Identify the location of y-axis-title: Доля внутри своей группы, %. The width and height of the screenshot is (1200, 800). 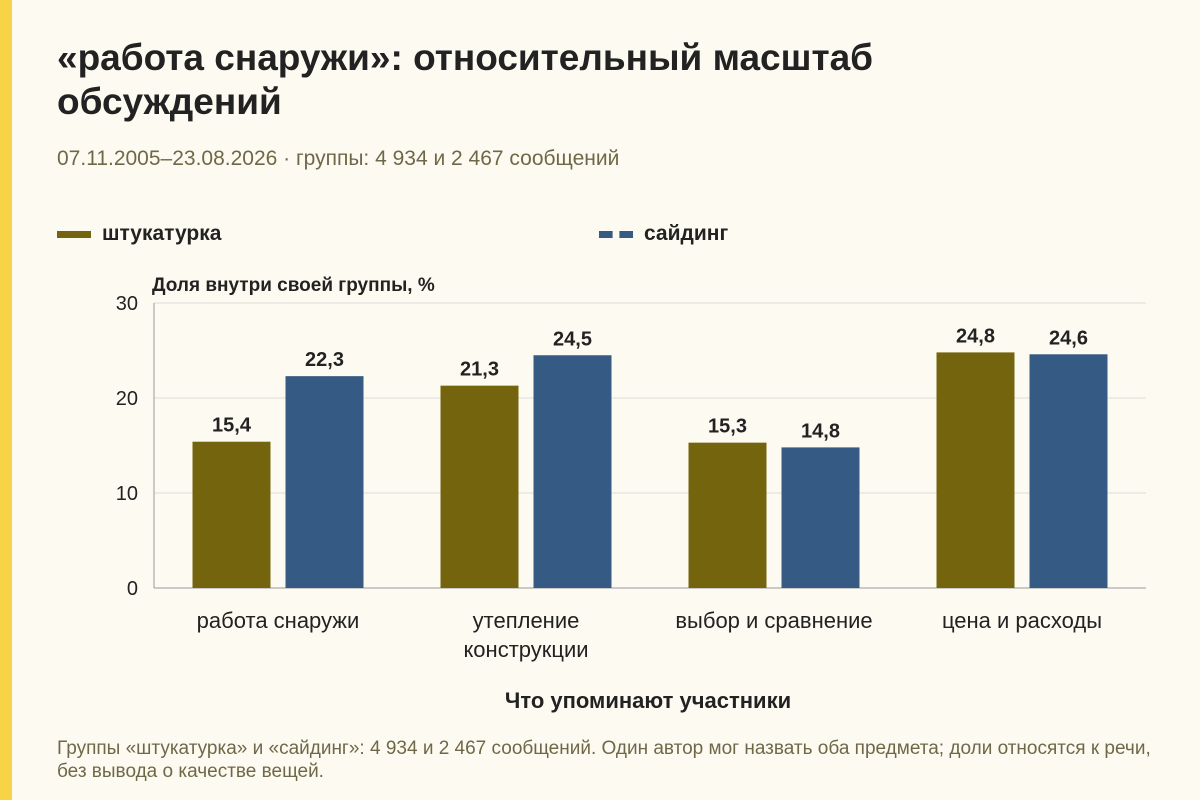
(293, 285).